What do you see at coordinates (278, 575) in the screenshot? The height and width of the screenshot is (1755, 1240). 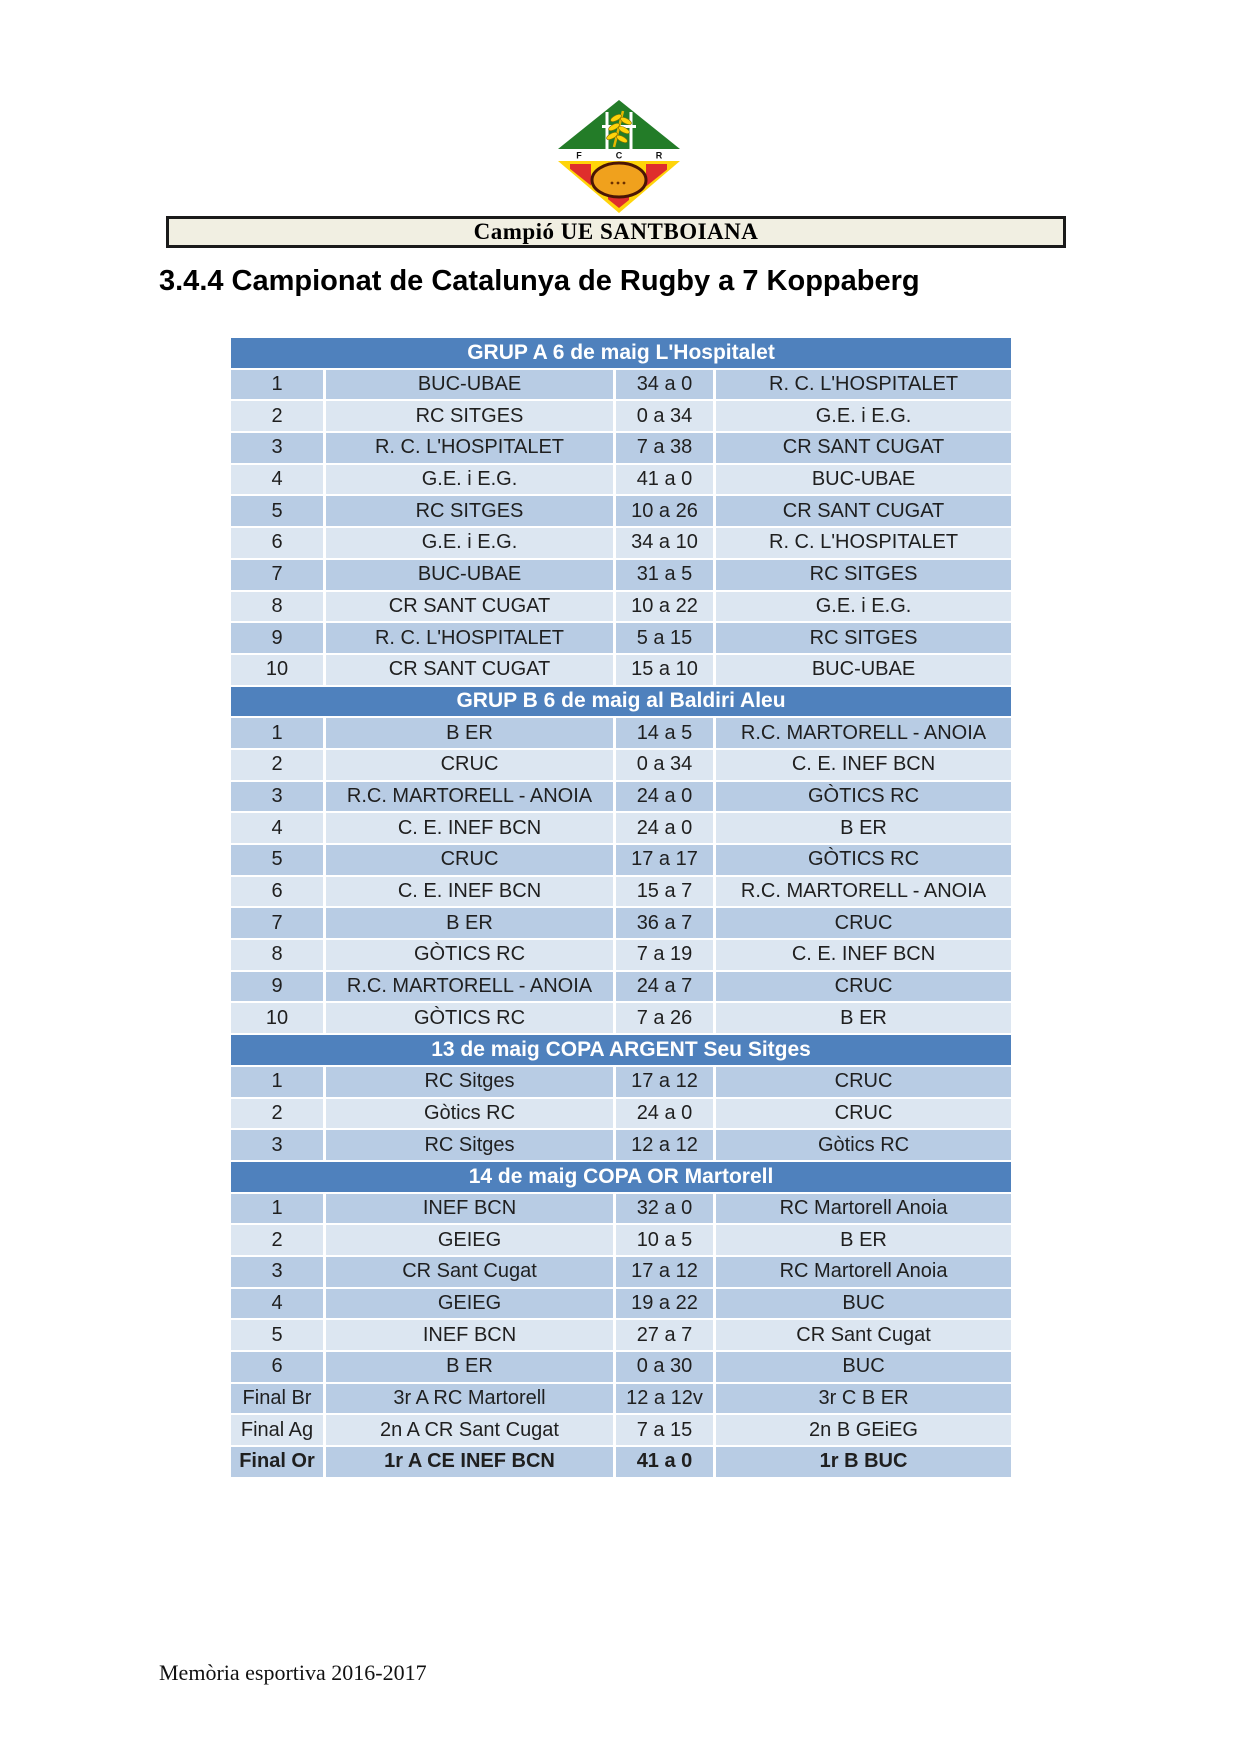 I see `match-number: 7` at bounding box center [278, 575].